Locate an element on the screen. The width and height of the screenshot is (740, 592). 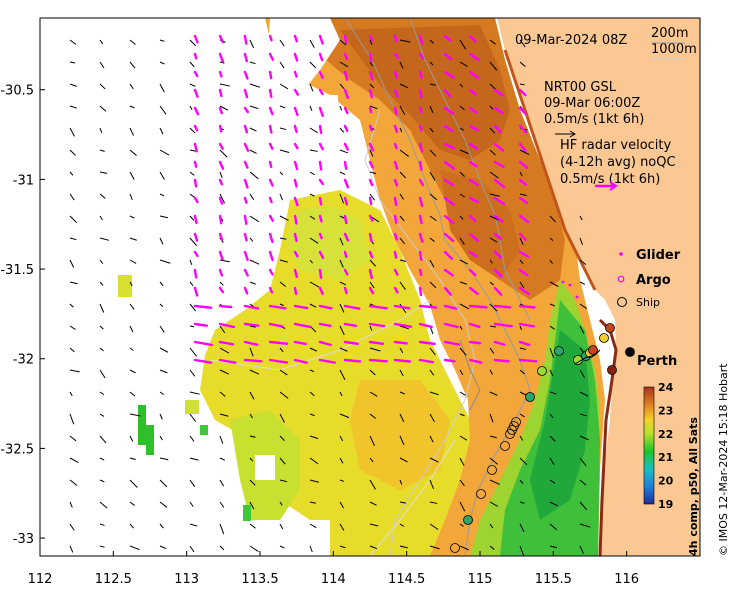
ship-label: Ship is located at coordinates (648, 302).